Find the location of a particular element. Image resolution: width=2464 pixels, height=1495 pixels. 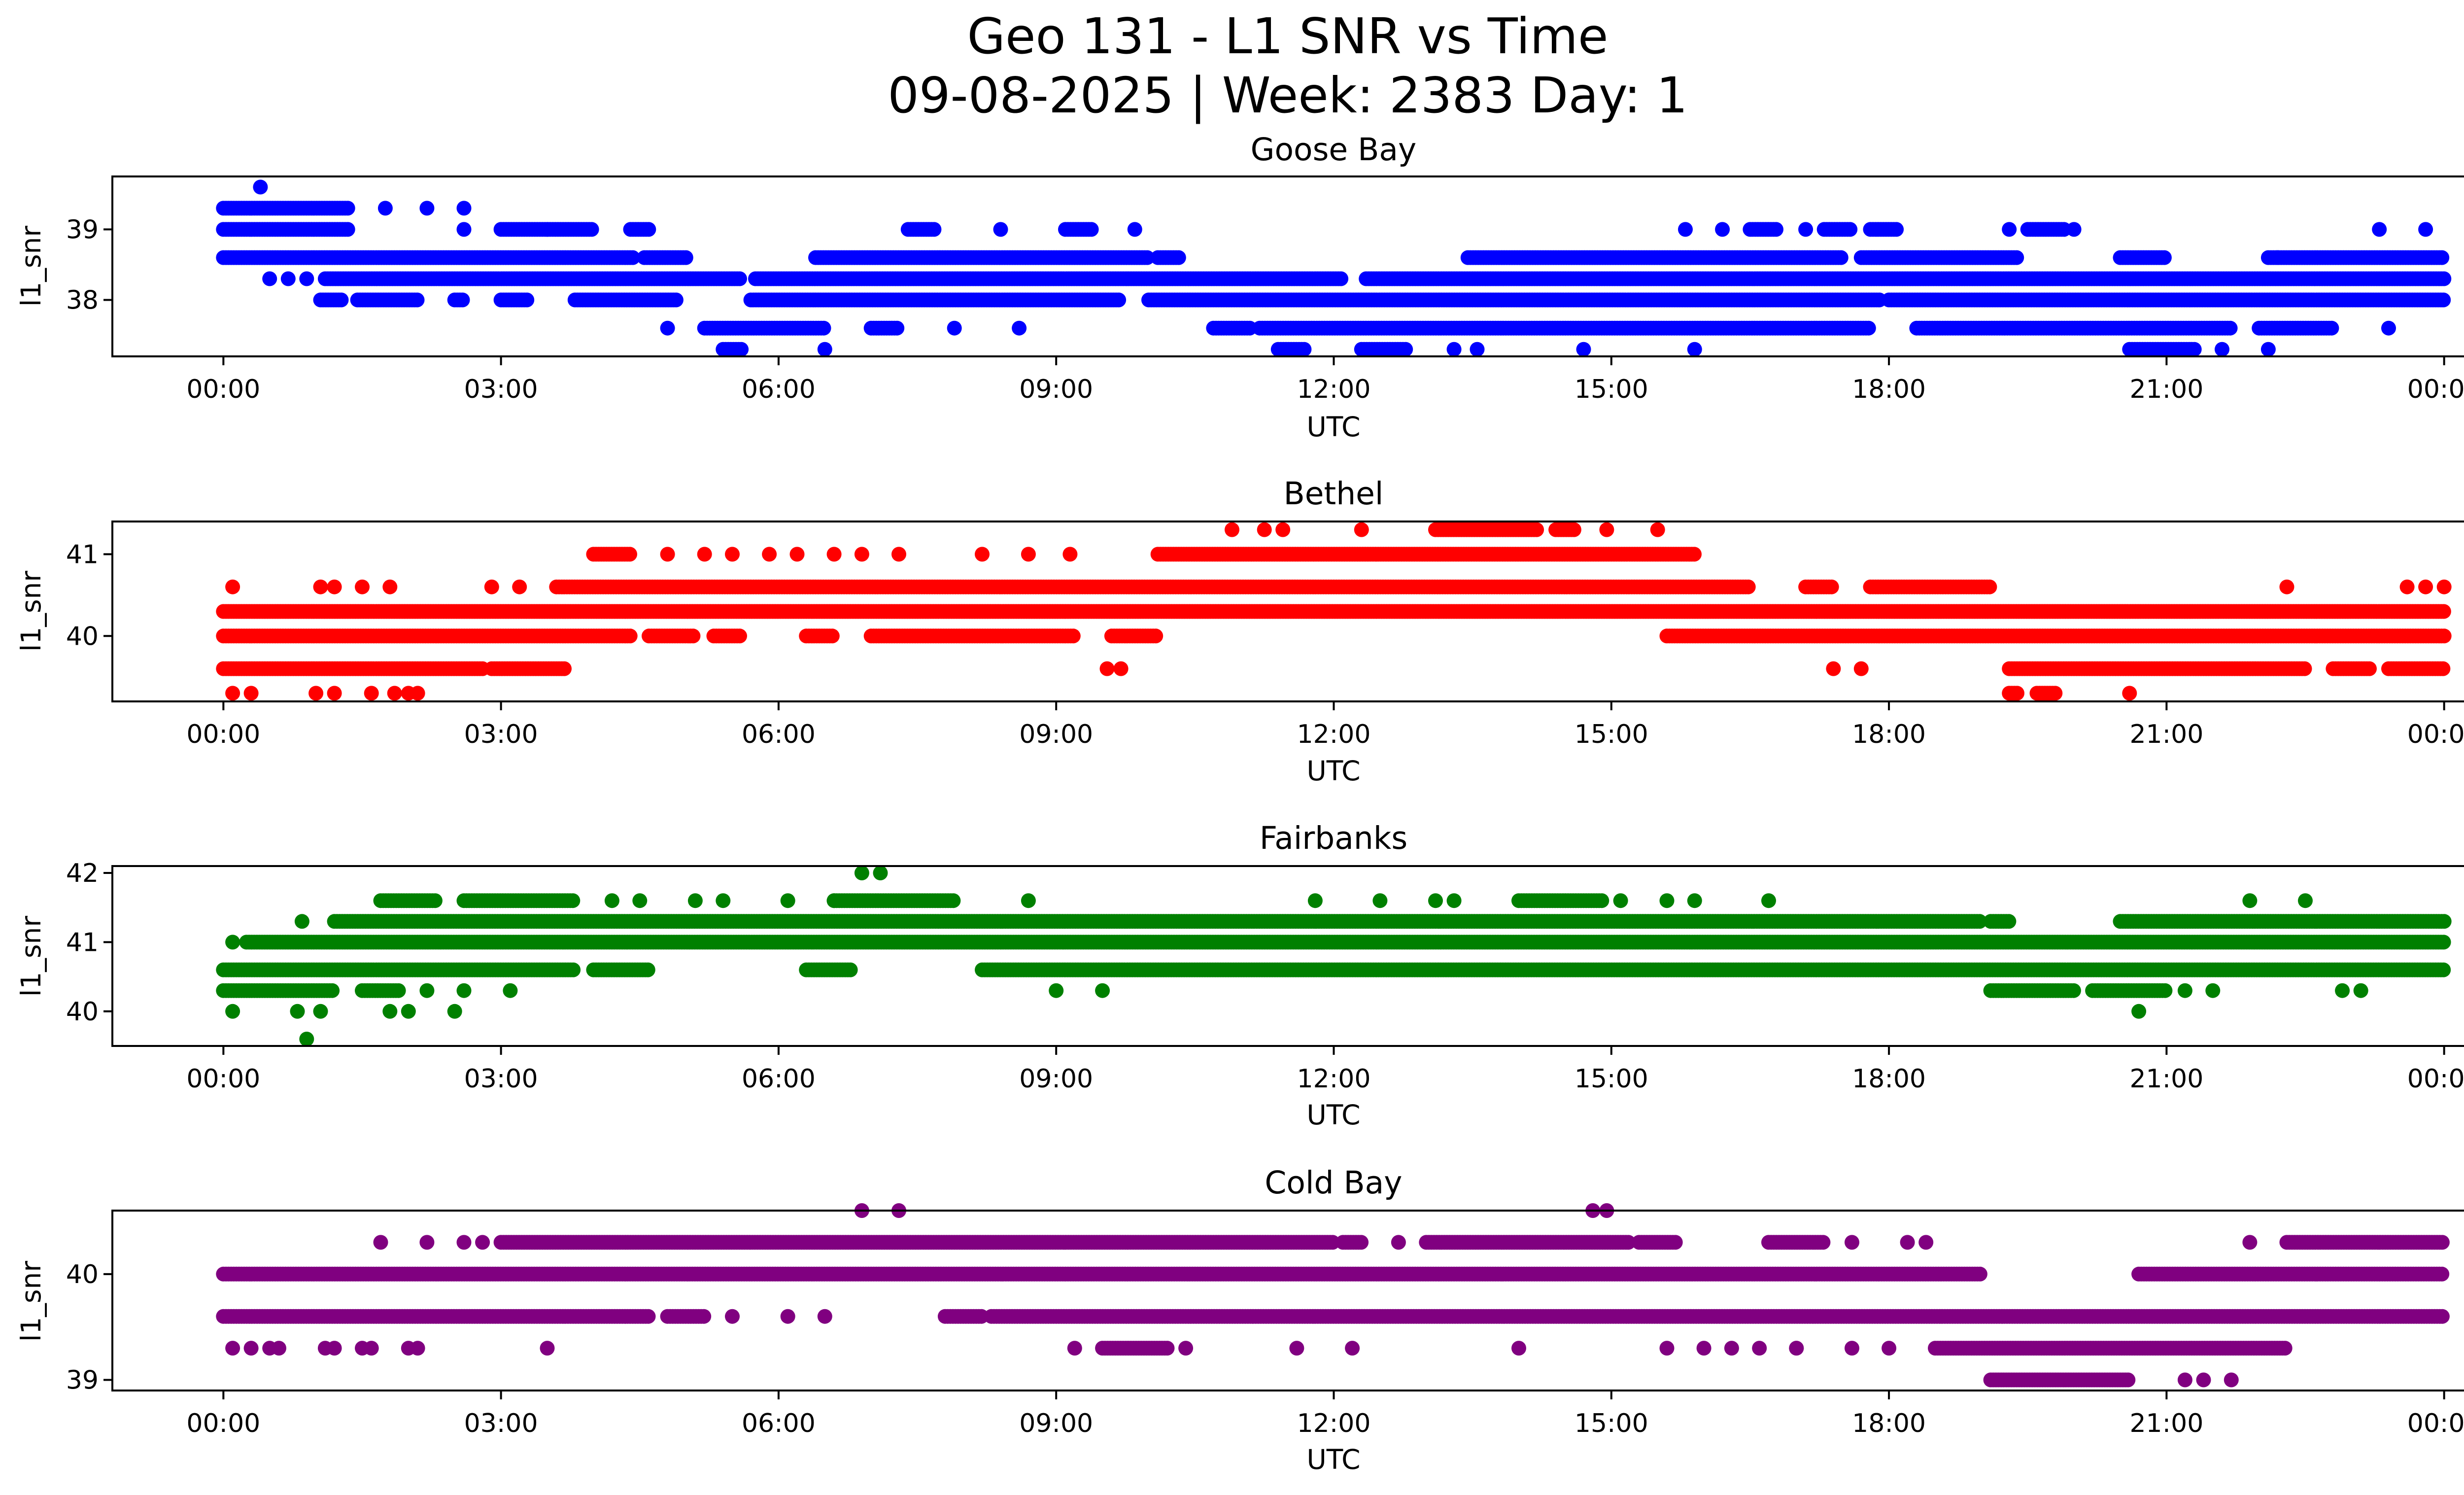

x-tick-label: 18:00 is located at coordinates (1889, 389).